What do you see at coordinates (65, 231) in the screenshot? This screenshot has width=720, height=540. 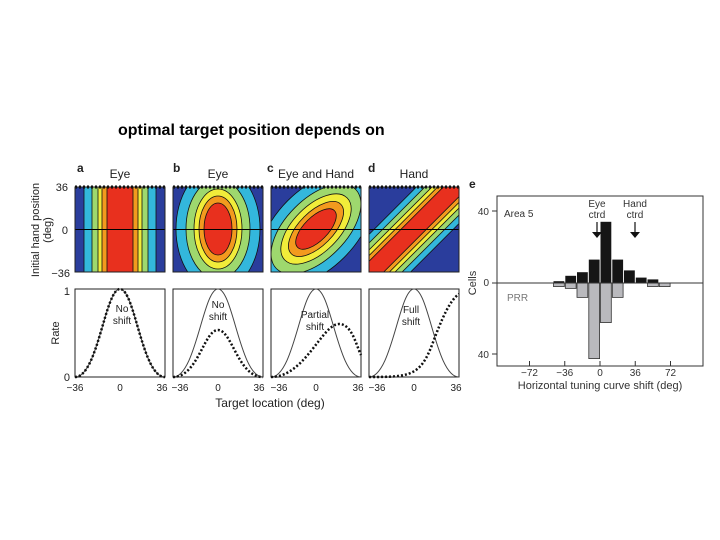 I see `top-ytick-0: 0` at bounding box center [65, 231].